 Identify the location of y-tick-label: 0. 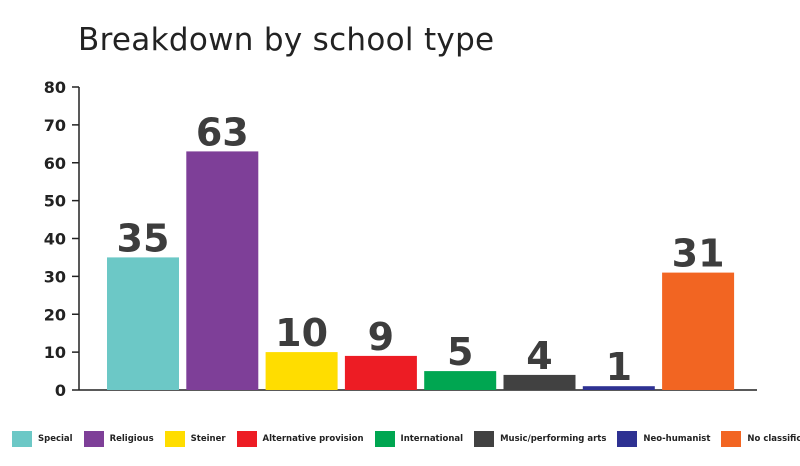
(60, 390).